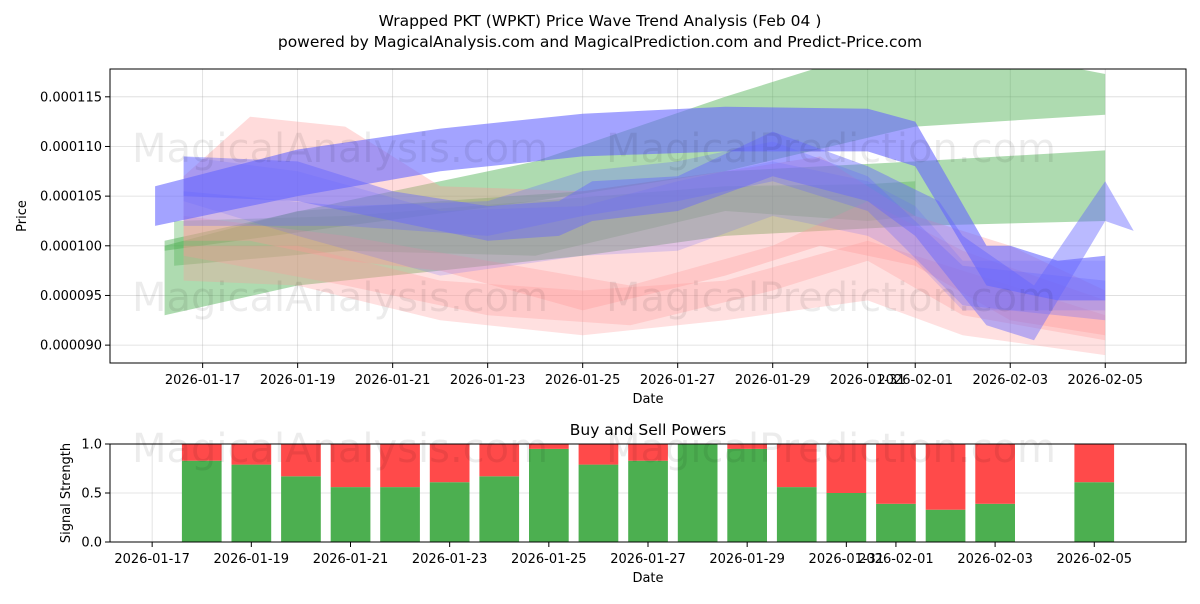 The height and width of the screenshot is (604, 1200). Describe the element at coordinates (71, 147) in the screenshot. I see `y-tick-label: 0.000110` at that location.